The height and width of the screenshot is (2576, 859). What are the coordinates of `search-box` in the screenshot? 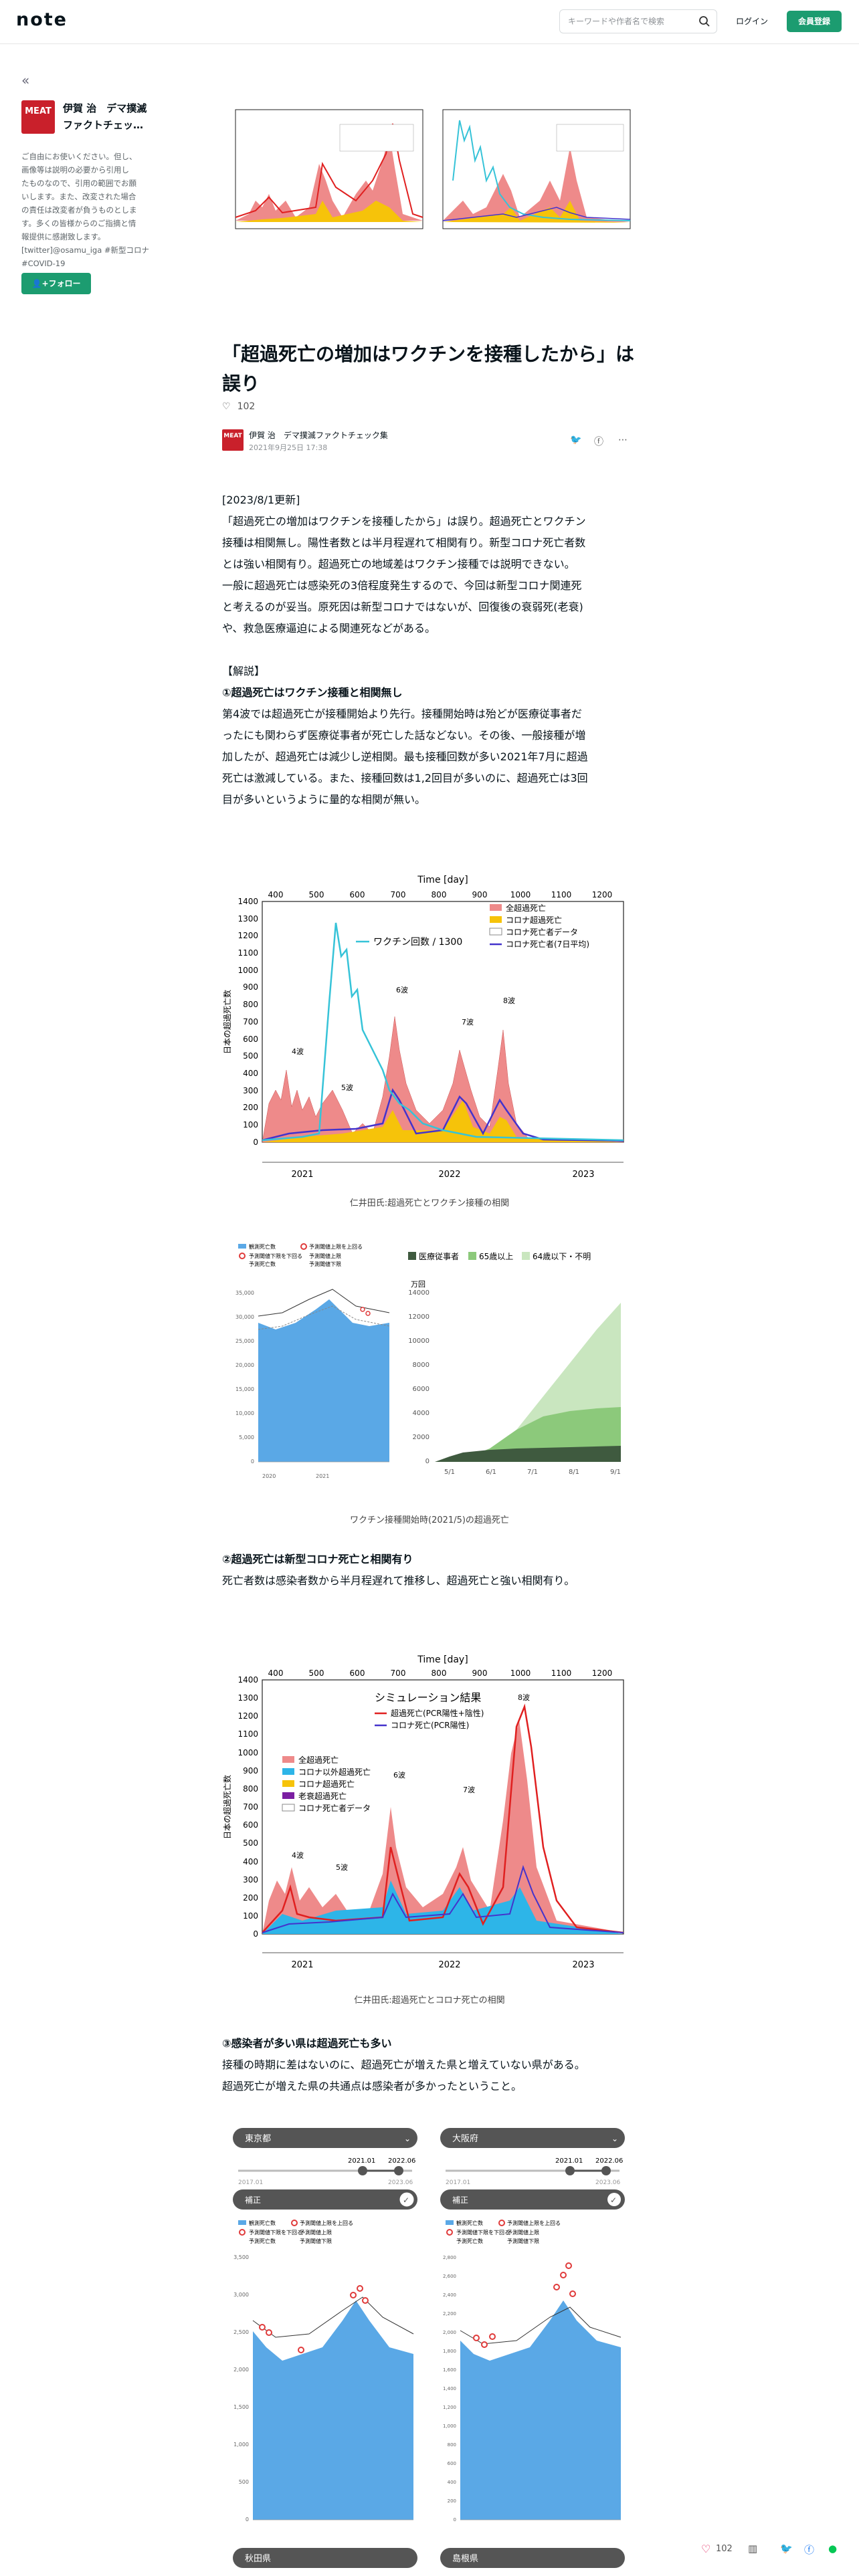 It's located at (638, 21).